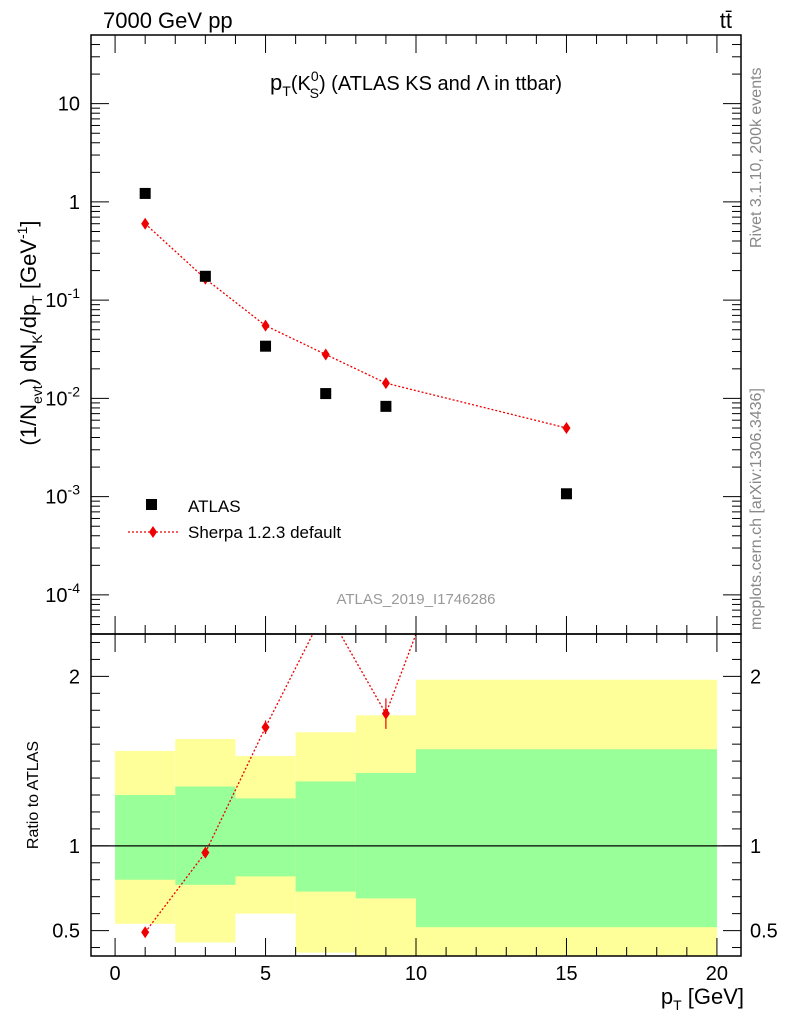 The height and width of the screenshot is (1024, 786). What do you see at coordinates (74, 293) in the screenshot?
I see `main-ytick-exp: -1` at bounding box center [74, 293].